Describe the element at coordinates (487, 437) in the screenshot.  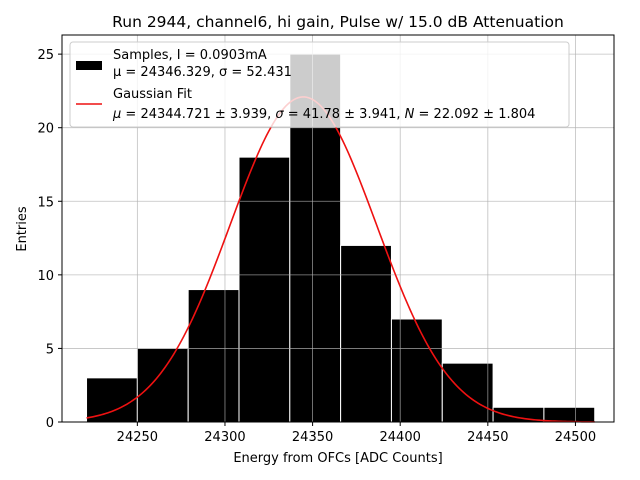
I see `x-tick-label: 24450` at that location.